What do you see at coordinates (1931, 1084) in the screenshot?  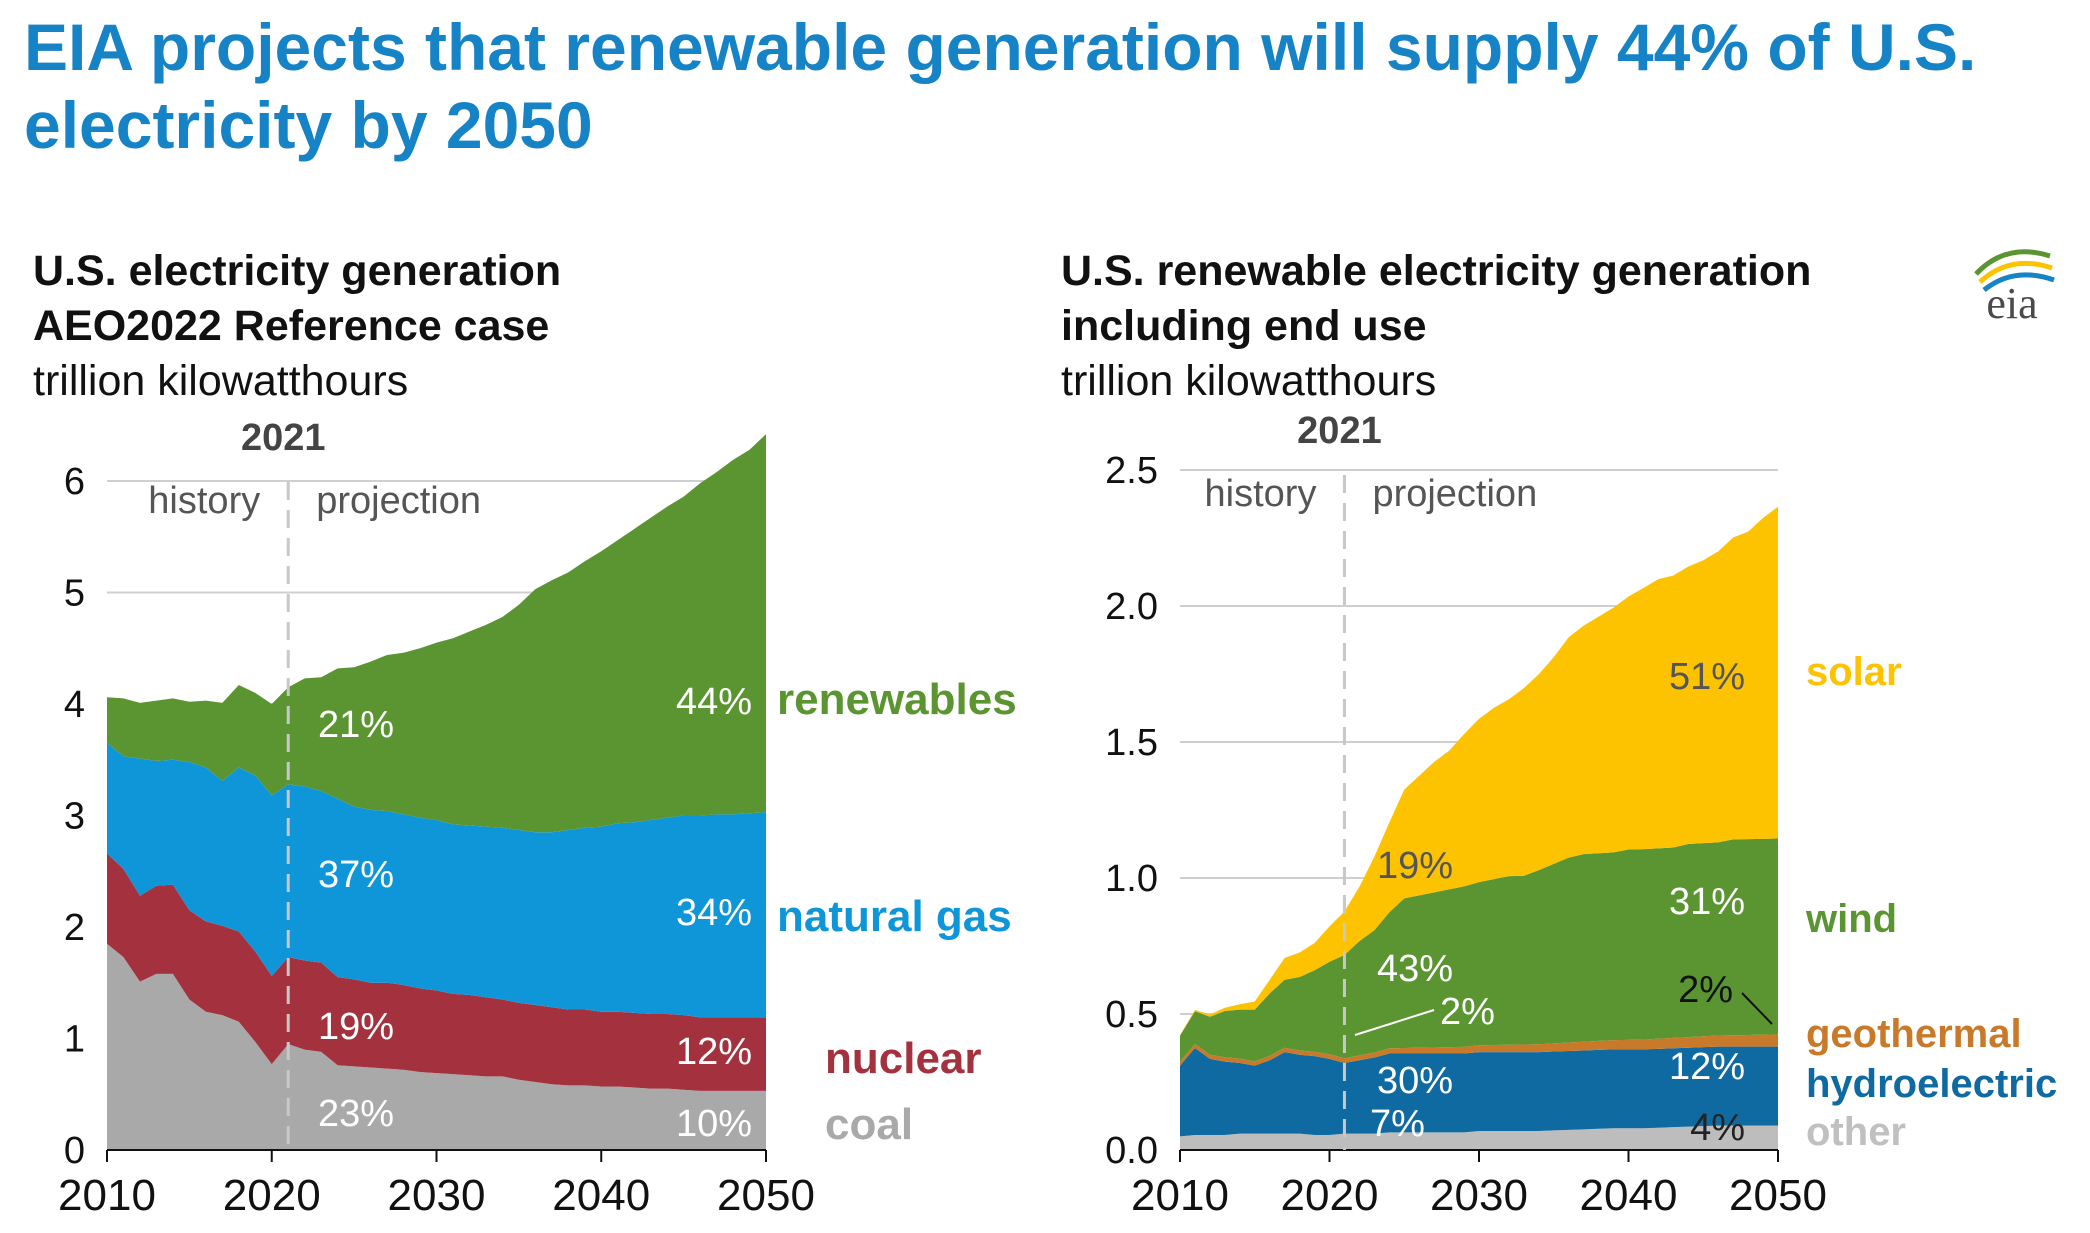 I see `right-legend-hydroelectric: hydroelectric` at bounding box center [1931, 1084].